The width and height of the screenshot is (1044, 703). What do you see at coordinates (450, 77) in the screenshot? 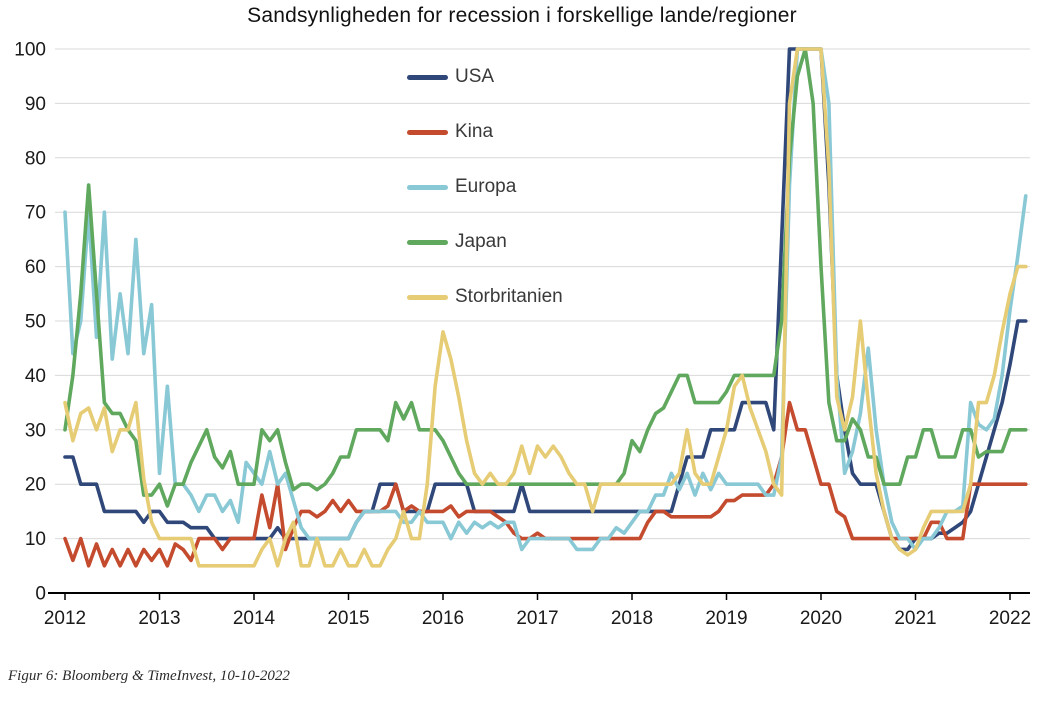
I see `legend-item-usa: USA` at bounding box center [450, 77].